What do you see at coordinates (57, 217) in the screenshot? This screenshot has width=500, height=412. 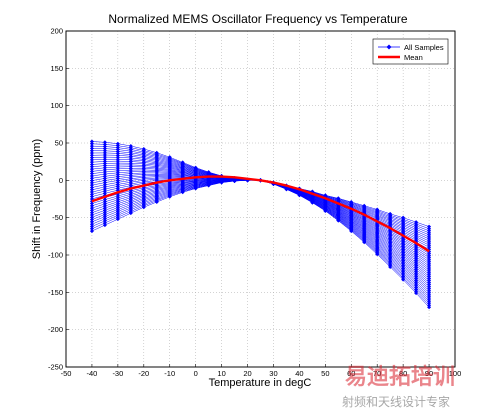 I see `y-tick-label: -50` at bounding box center [57, 217].